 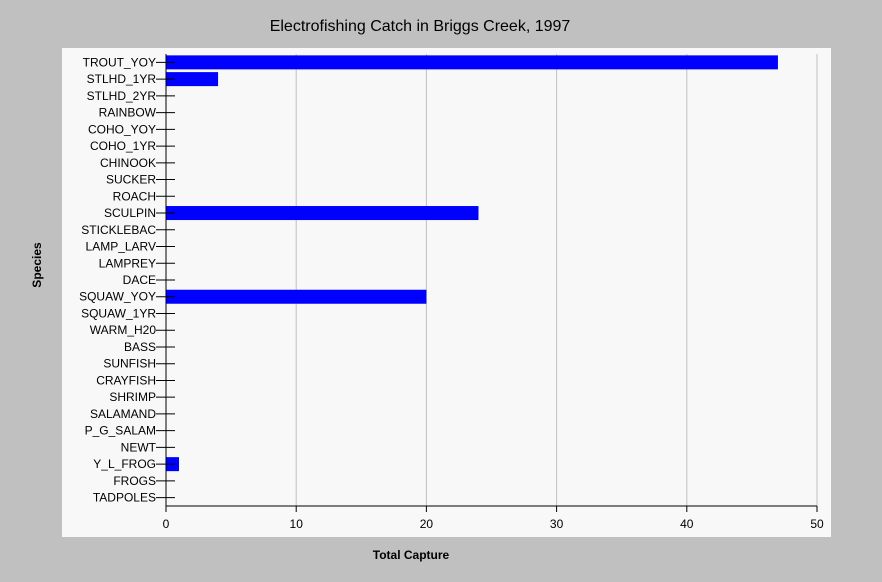 I want to click on y-tick-label: COHO_1YR, so click(x=123, y=146).